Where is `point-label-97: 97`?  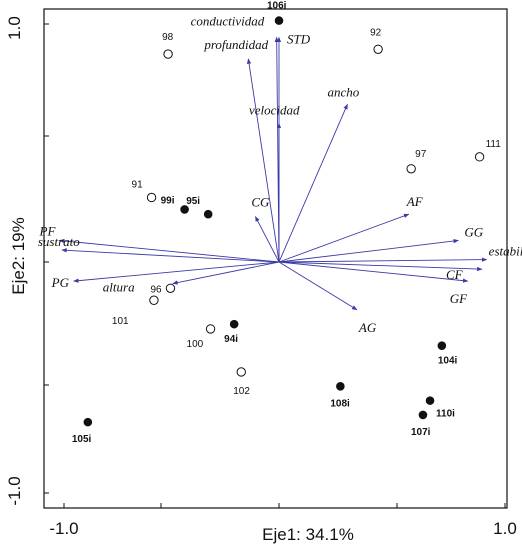
point-label-97: 97 is located at coordinates (421, 154).